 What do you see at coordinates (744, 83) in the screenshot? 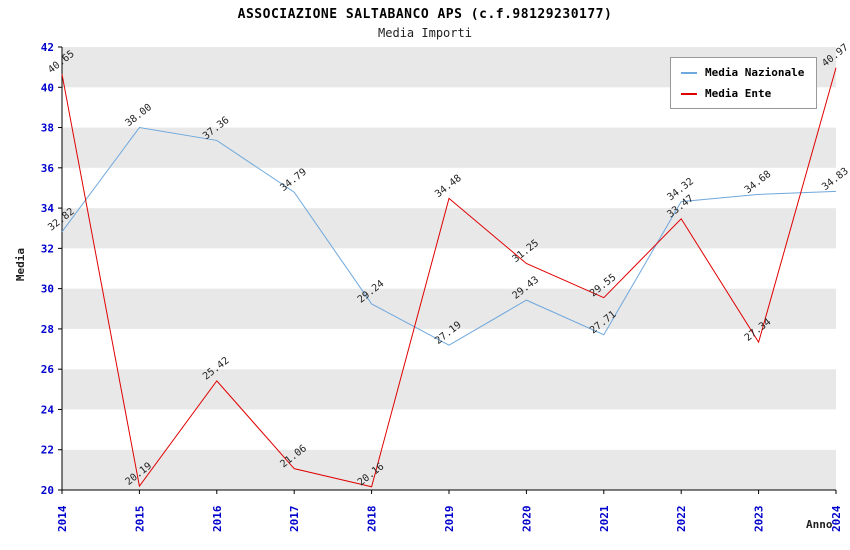
I see `legend: Media Nazionale Media Ente` at bounding box center [744, 83].